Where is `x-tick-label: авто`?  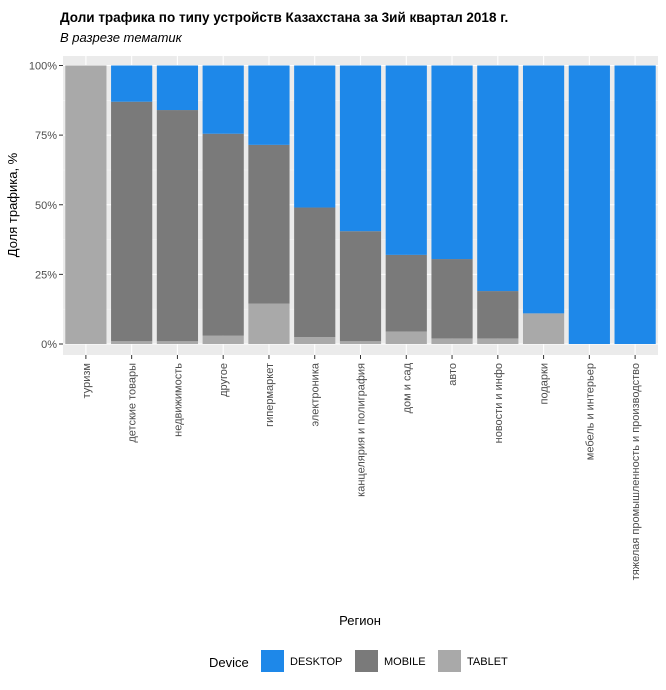
x-tick-label: авто is located at coordinates (453, 374).